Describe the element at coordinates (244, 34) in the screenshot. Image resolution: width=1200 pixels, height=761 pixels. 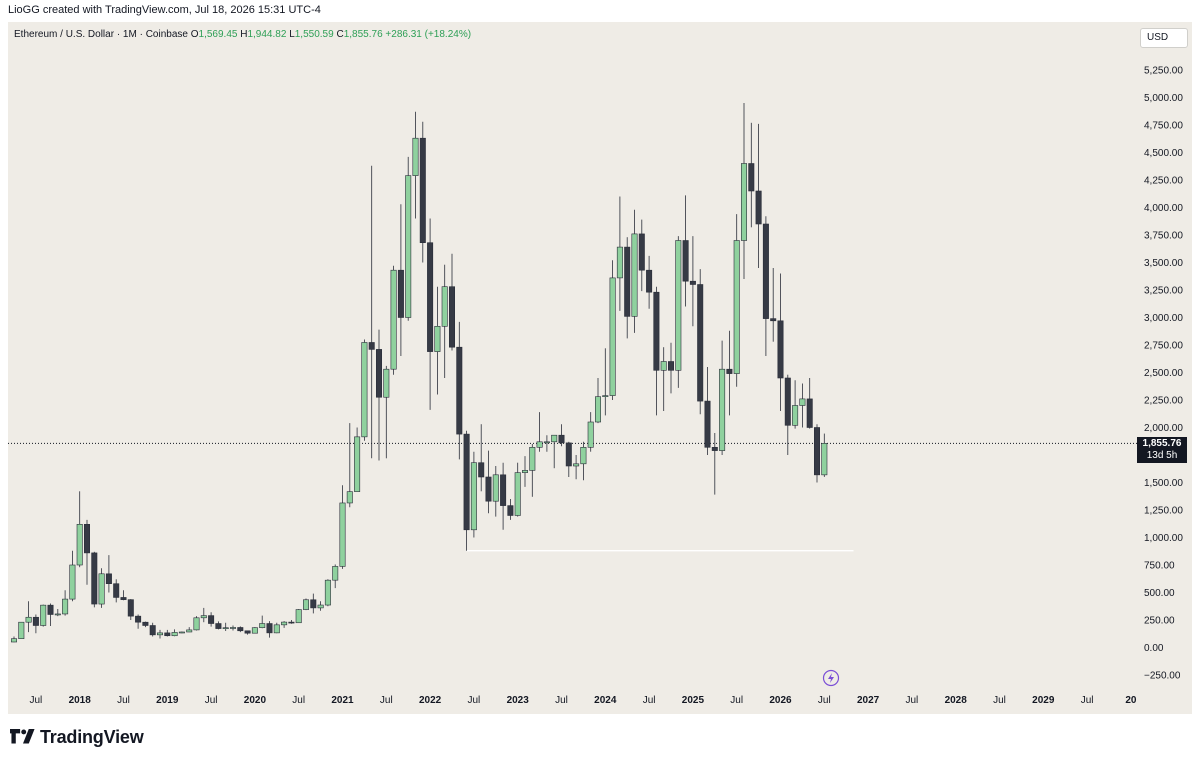
I see `high-label: H` at that location.